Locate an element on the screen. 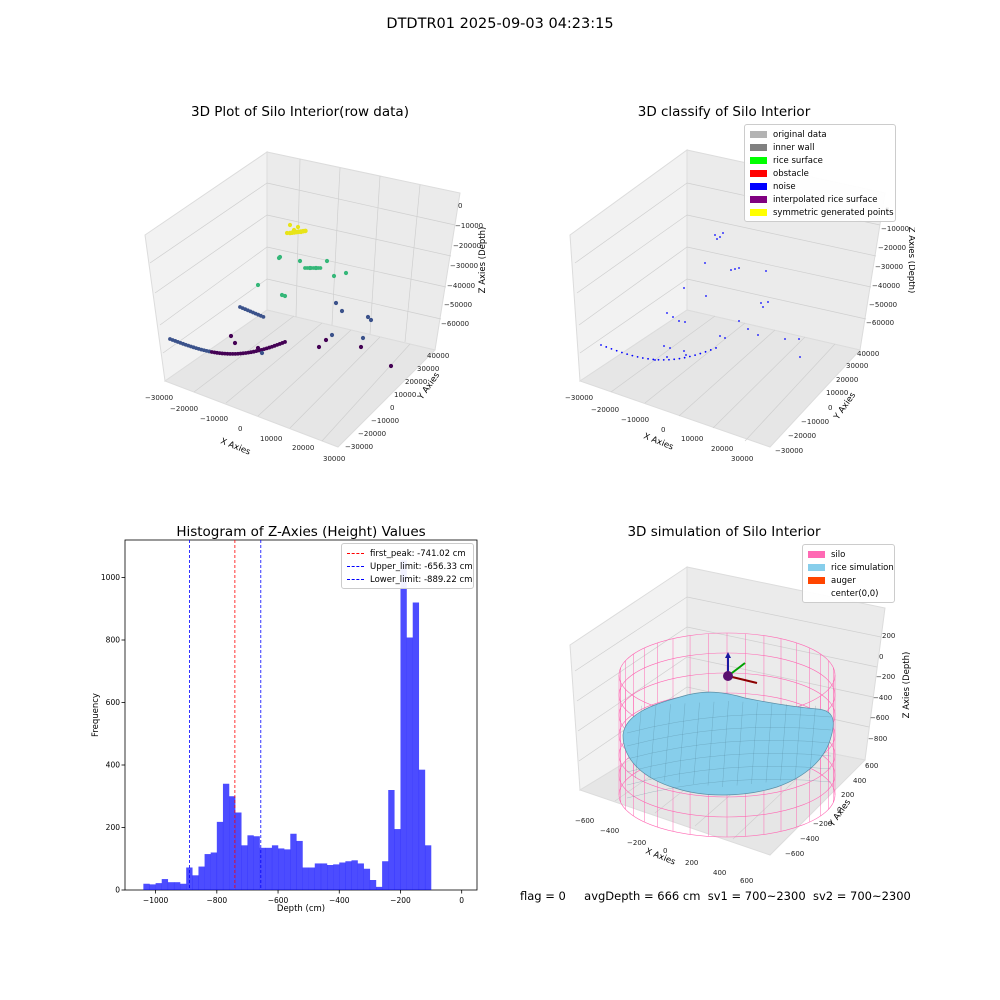 Image resolution: width=1000 pixels, height=1000 pixels. panel4-z-ticks: 200 0 −200 −400 −600 −800 is located at coordinates (881, 687).